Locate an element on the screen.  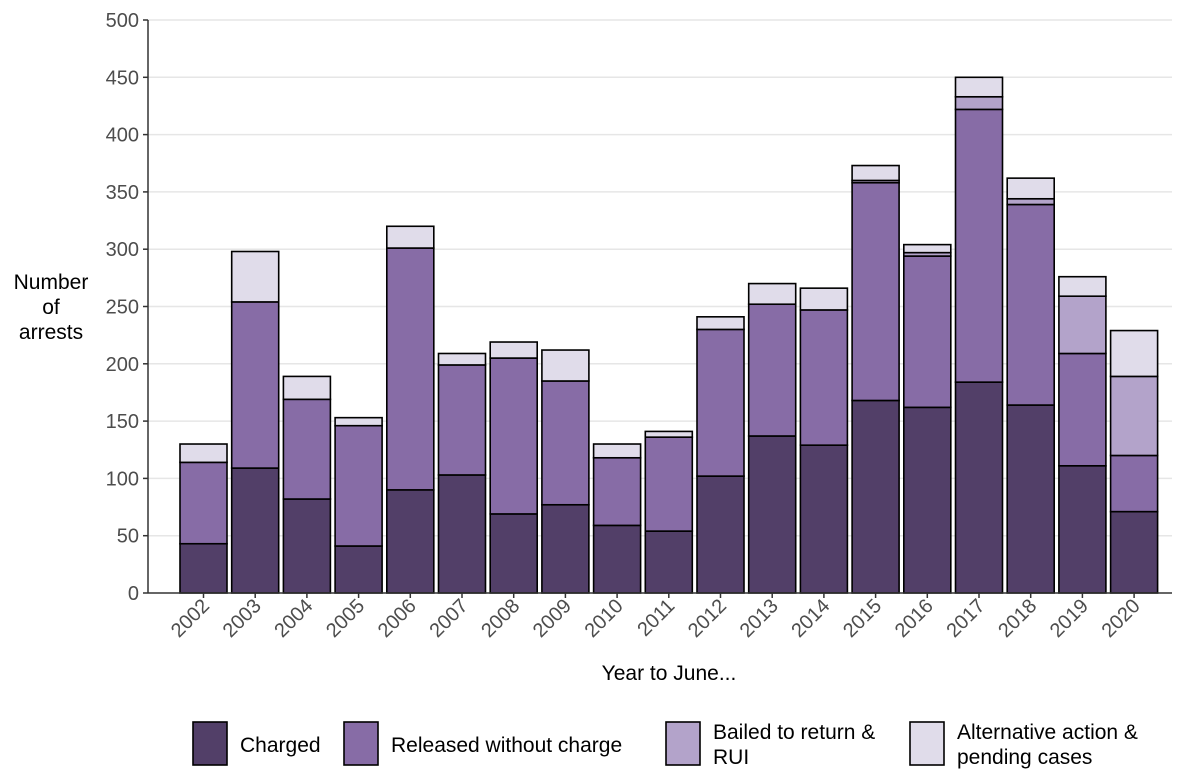
x-tick-label: 2015 is located at coordinates (862, 618).